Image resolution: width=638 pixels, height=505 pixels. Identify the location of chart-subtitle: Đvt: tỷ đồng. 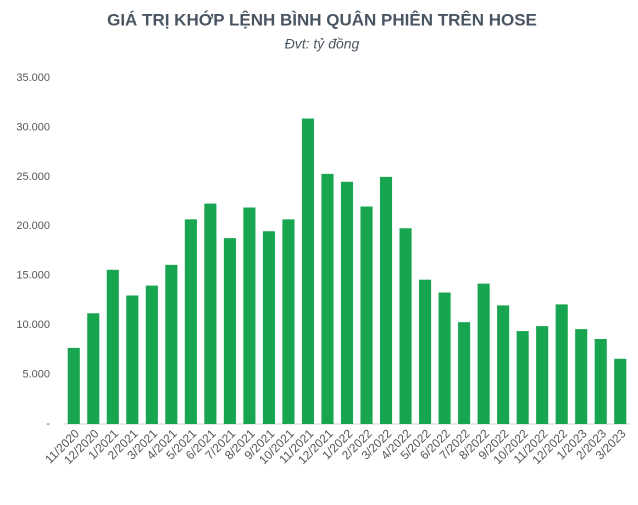
(322, 44).